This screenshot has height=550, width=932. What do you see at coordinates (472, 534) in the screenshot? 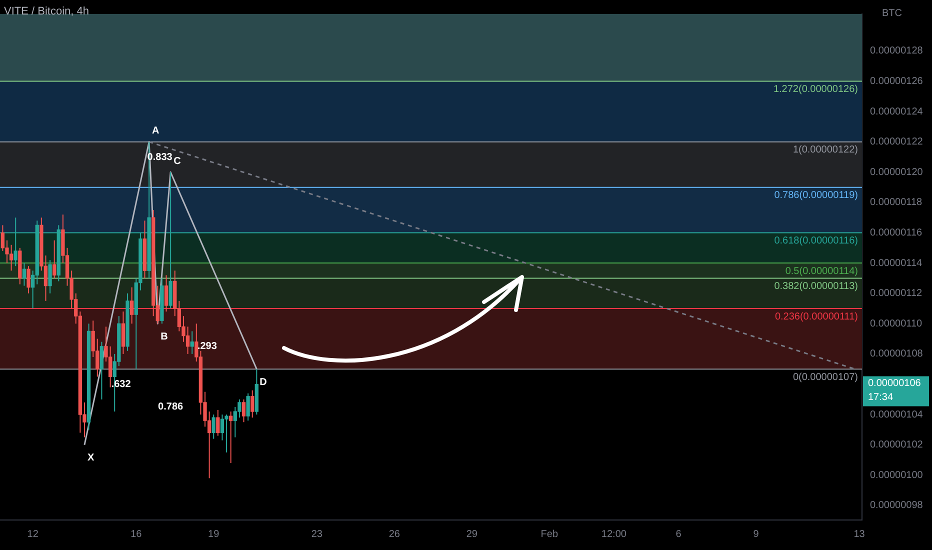
I see `x-tick-label: 29` at bounding box center [472, 534].